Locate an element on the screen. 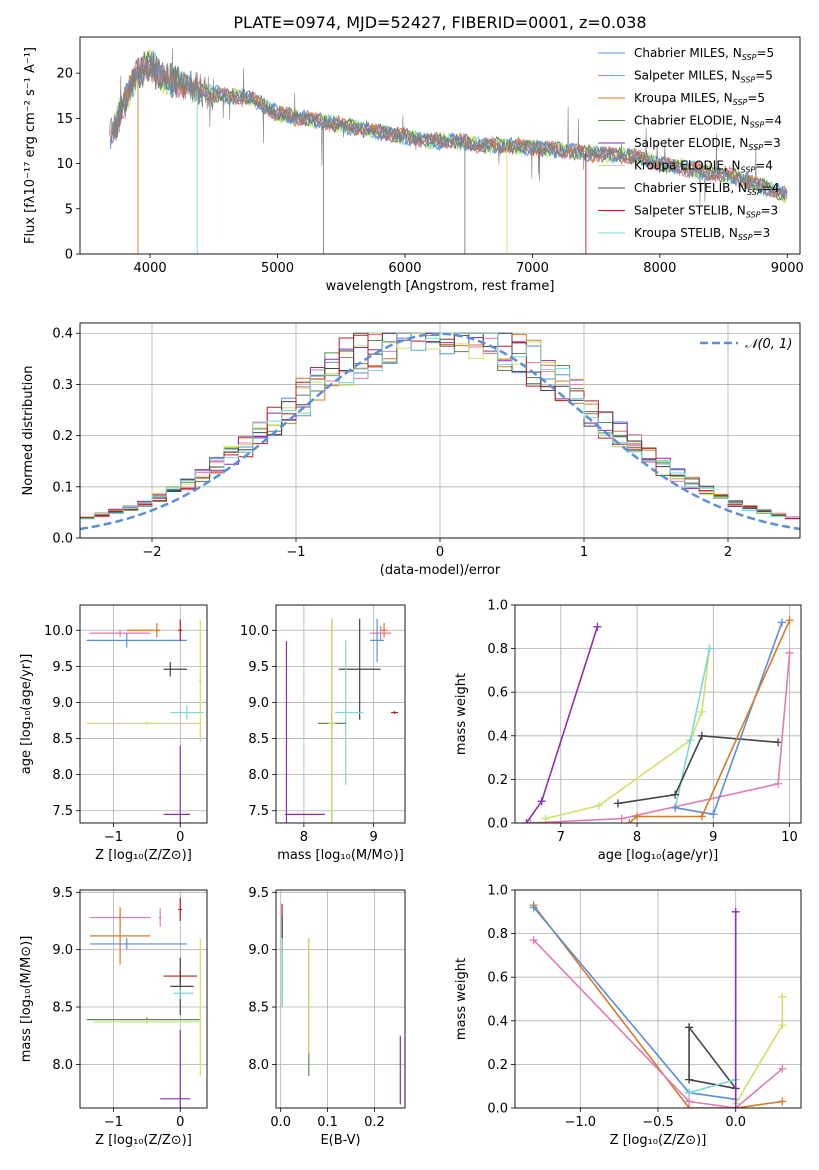  x-axis-label: age [log₁₀(age/yr)] is located at coordinates (658, 855).